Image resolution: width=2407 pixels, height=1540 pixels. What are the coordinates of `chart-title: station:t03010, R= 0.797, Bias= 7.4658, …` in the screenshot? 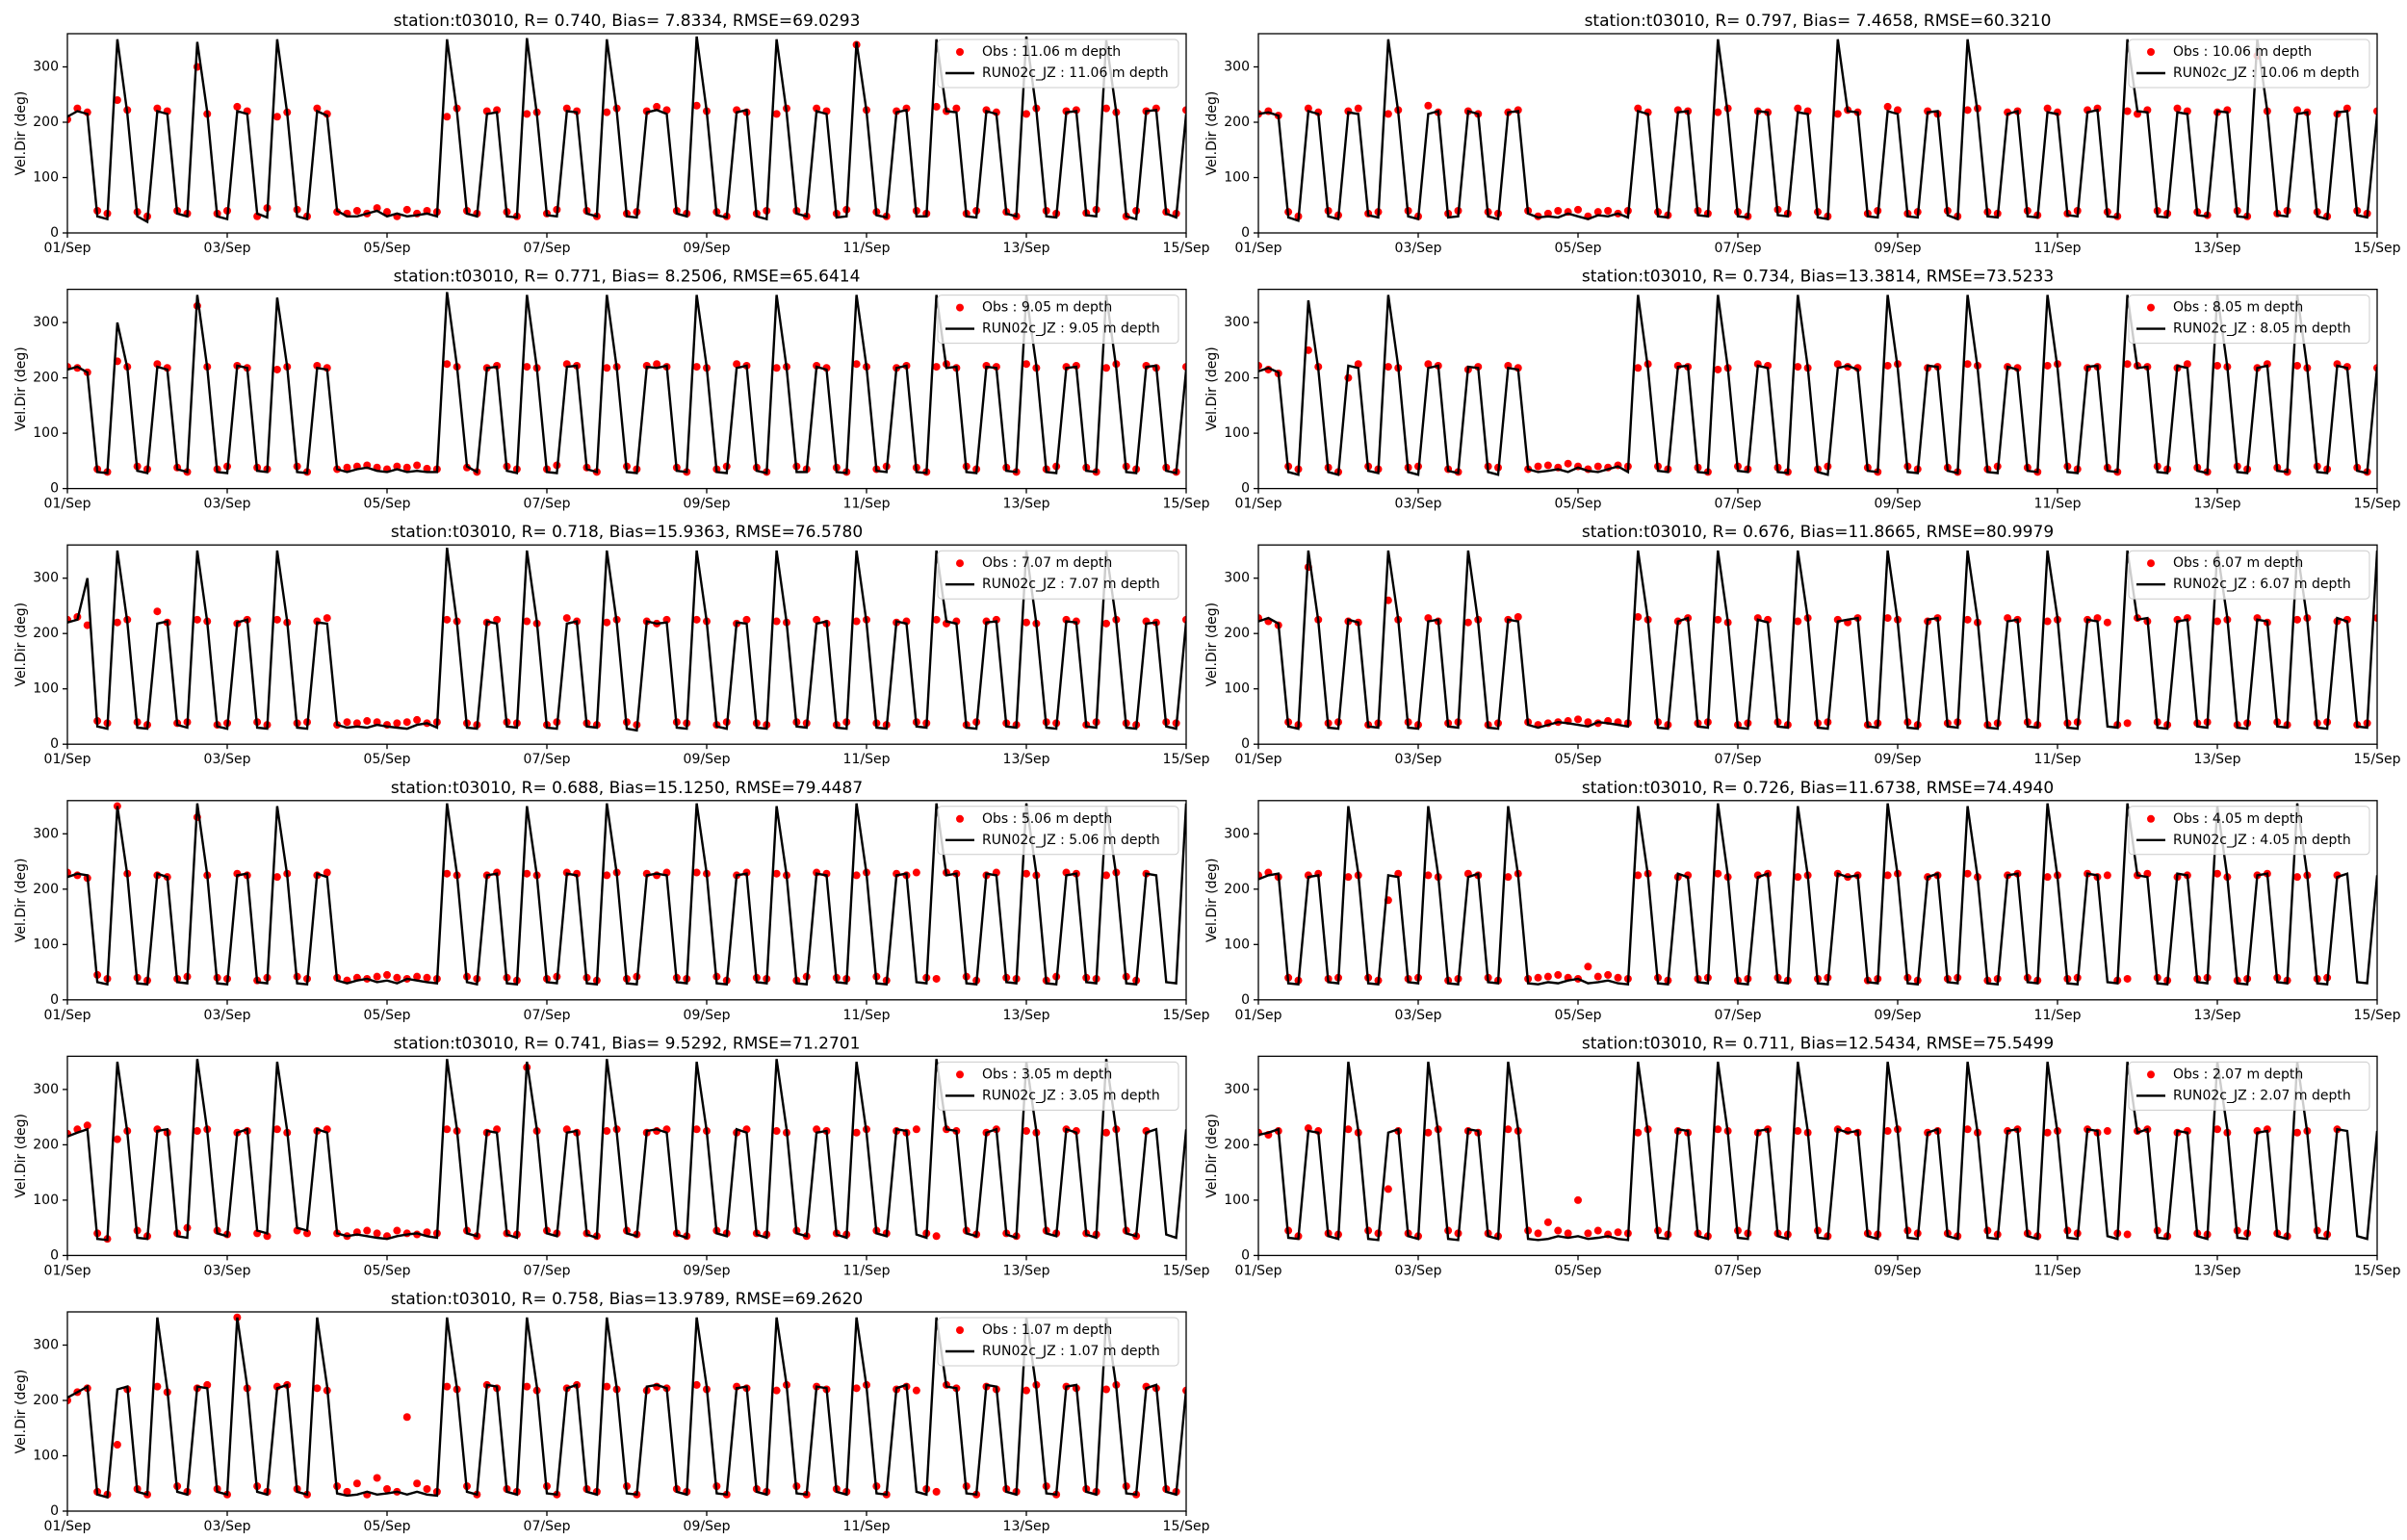 It's located at (1818, 21).